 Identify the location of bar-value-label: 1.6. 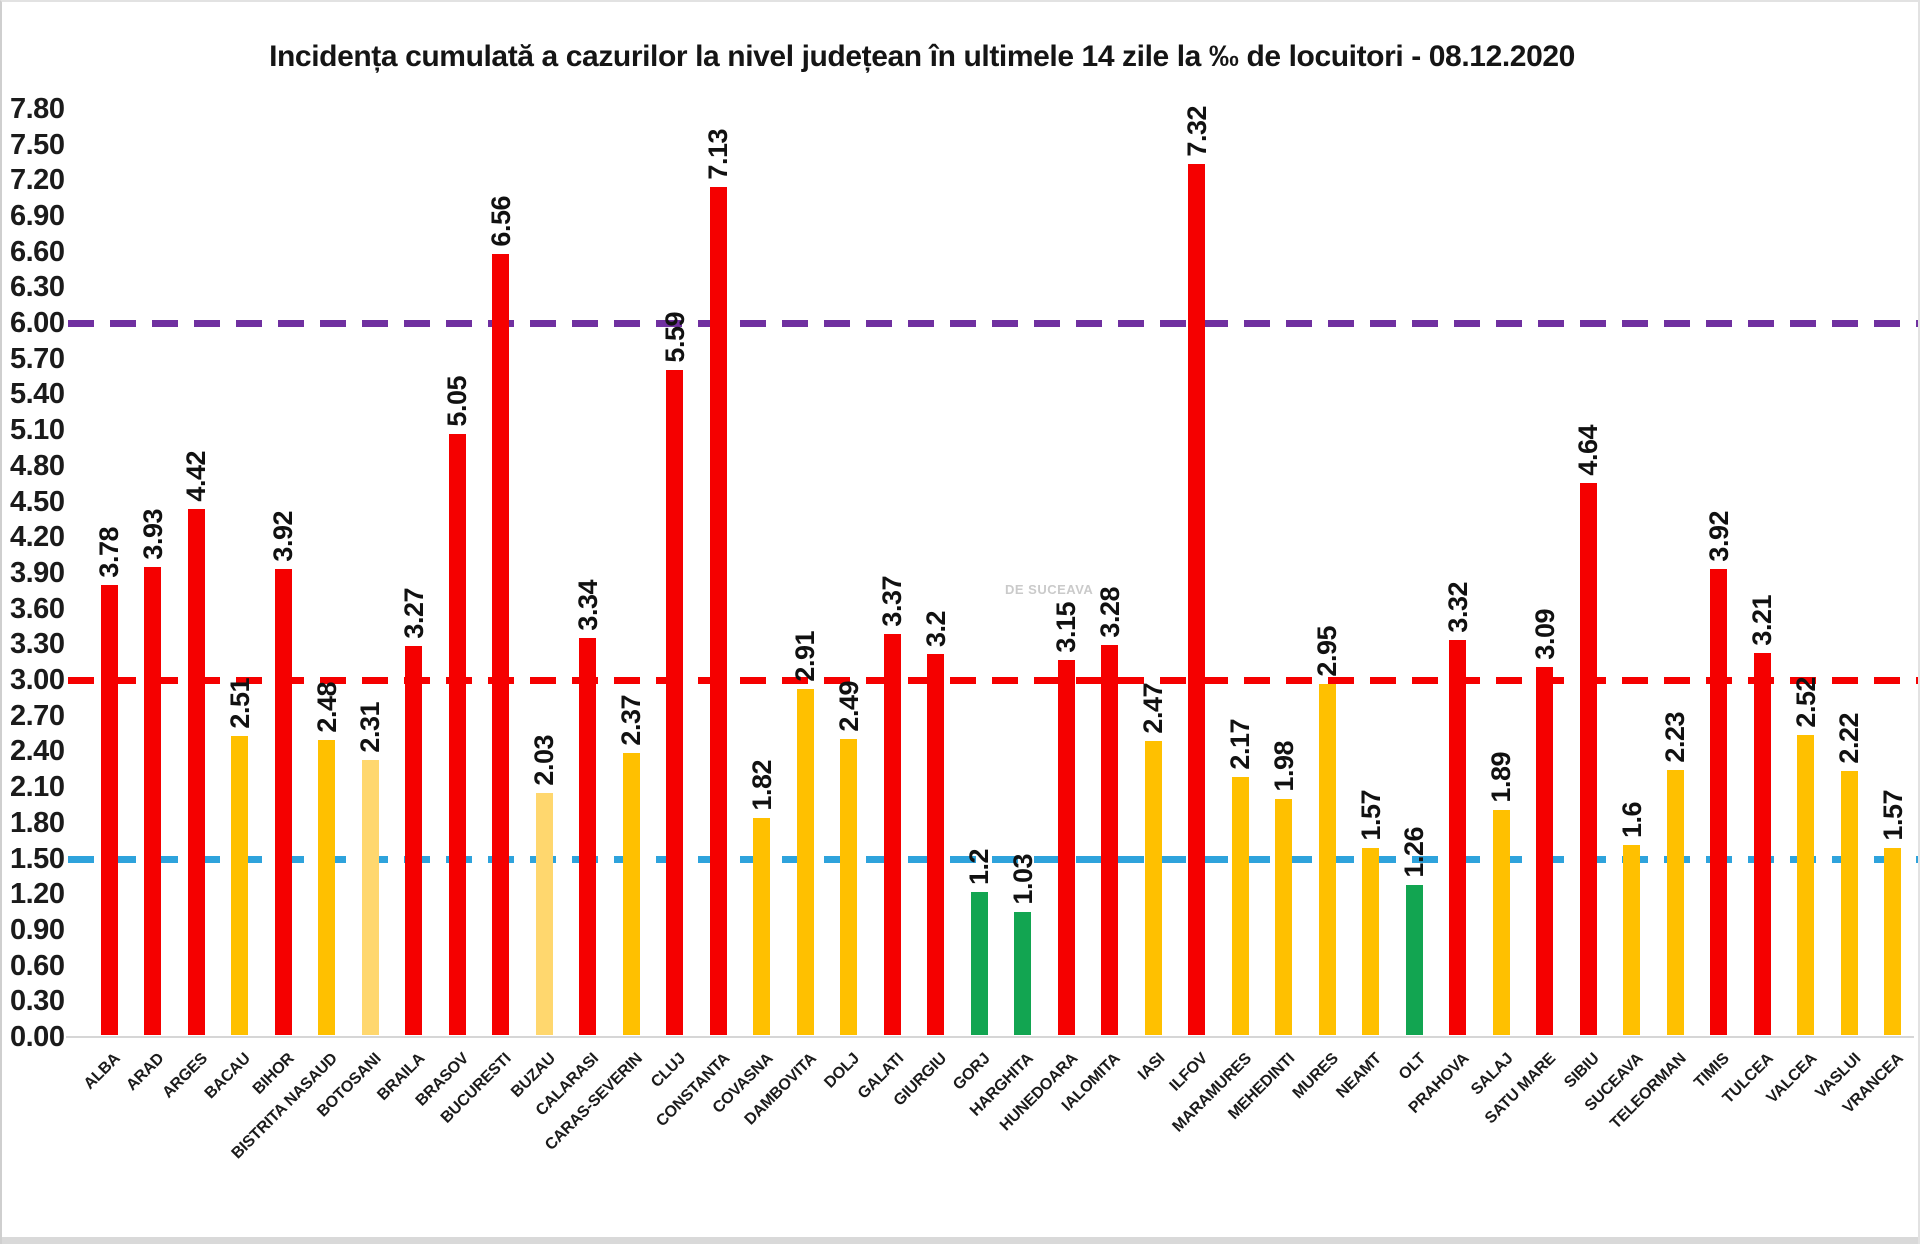
(1632, 819).